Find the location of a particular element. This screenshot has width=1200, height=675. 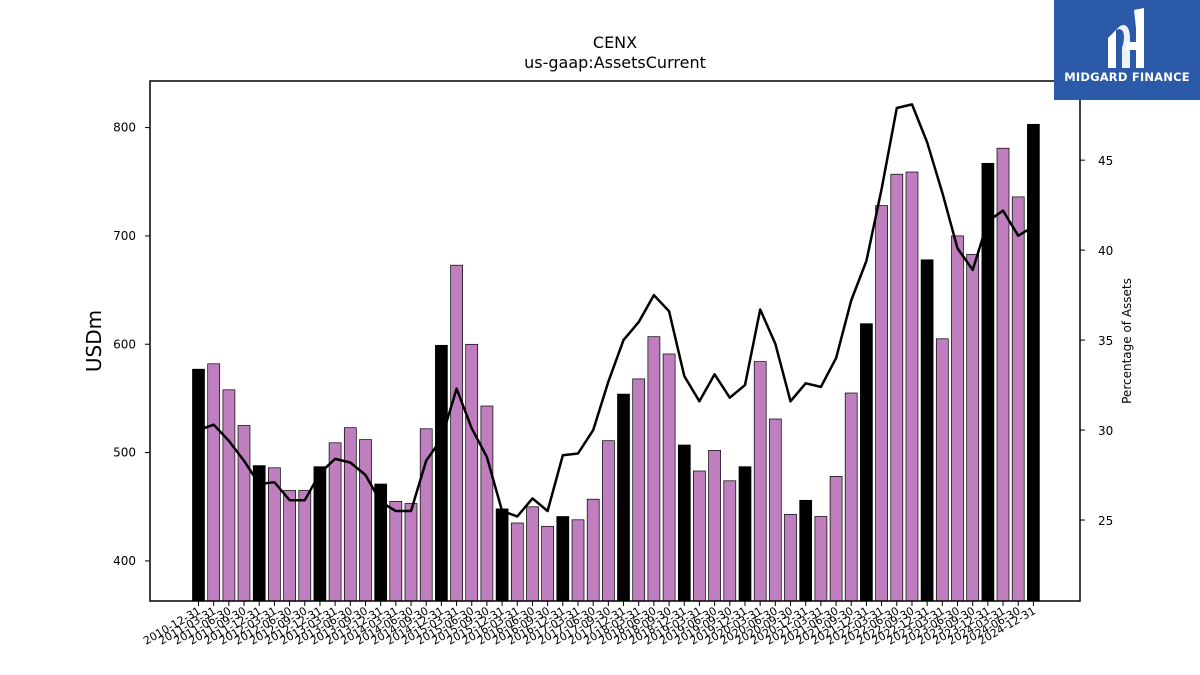

y-tick-label: 500 is located at coordinates (124, 453).